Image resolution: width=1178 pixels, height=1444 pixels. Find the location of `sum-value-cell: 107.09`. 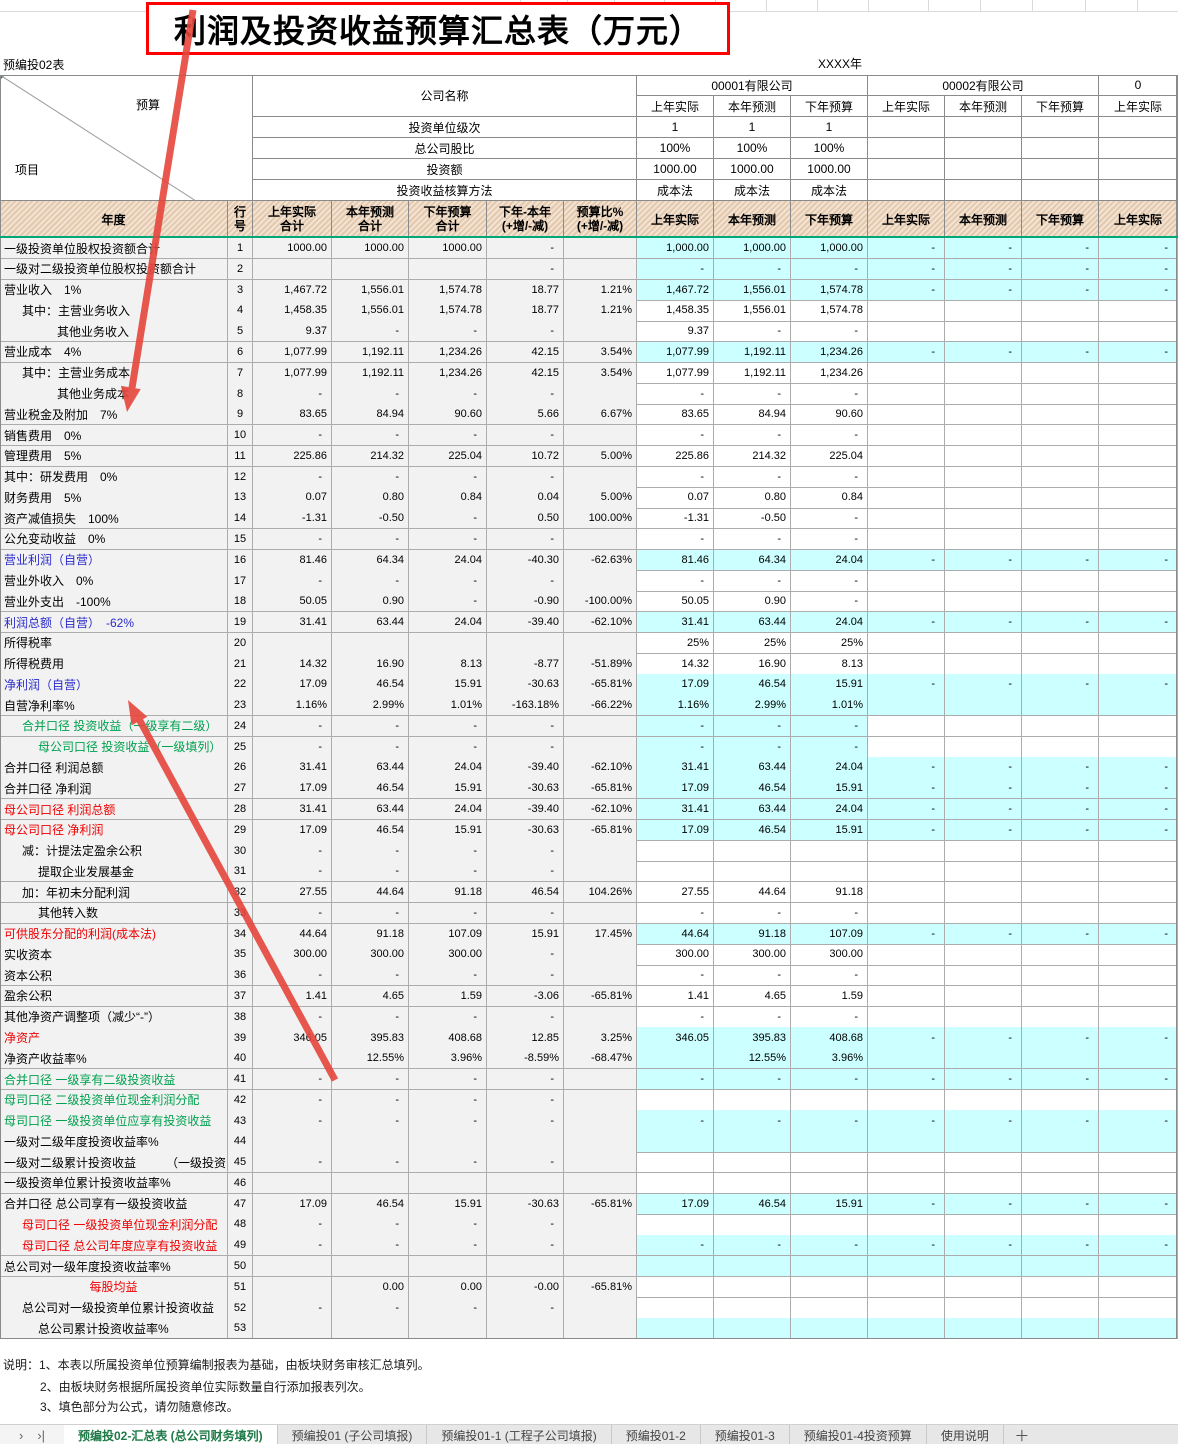

sum-value-cell: 107.09 is located at coordinates (448, 934).